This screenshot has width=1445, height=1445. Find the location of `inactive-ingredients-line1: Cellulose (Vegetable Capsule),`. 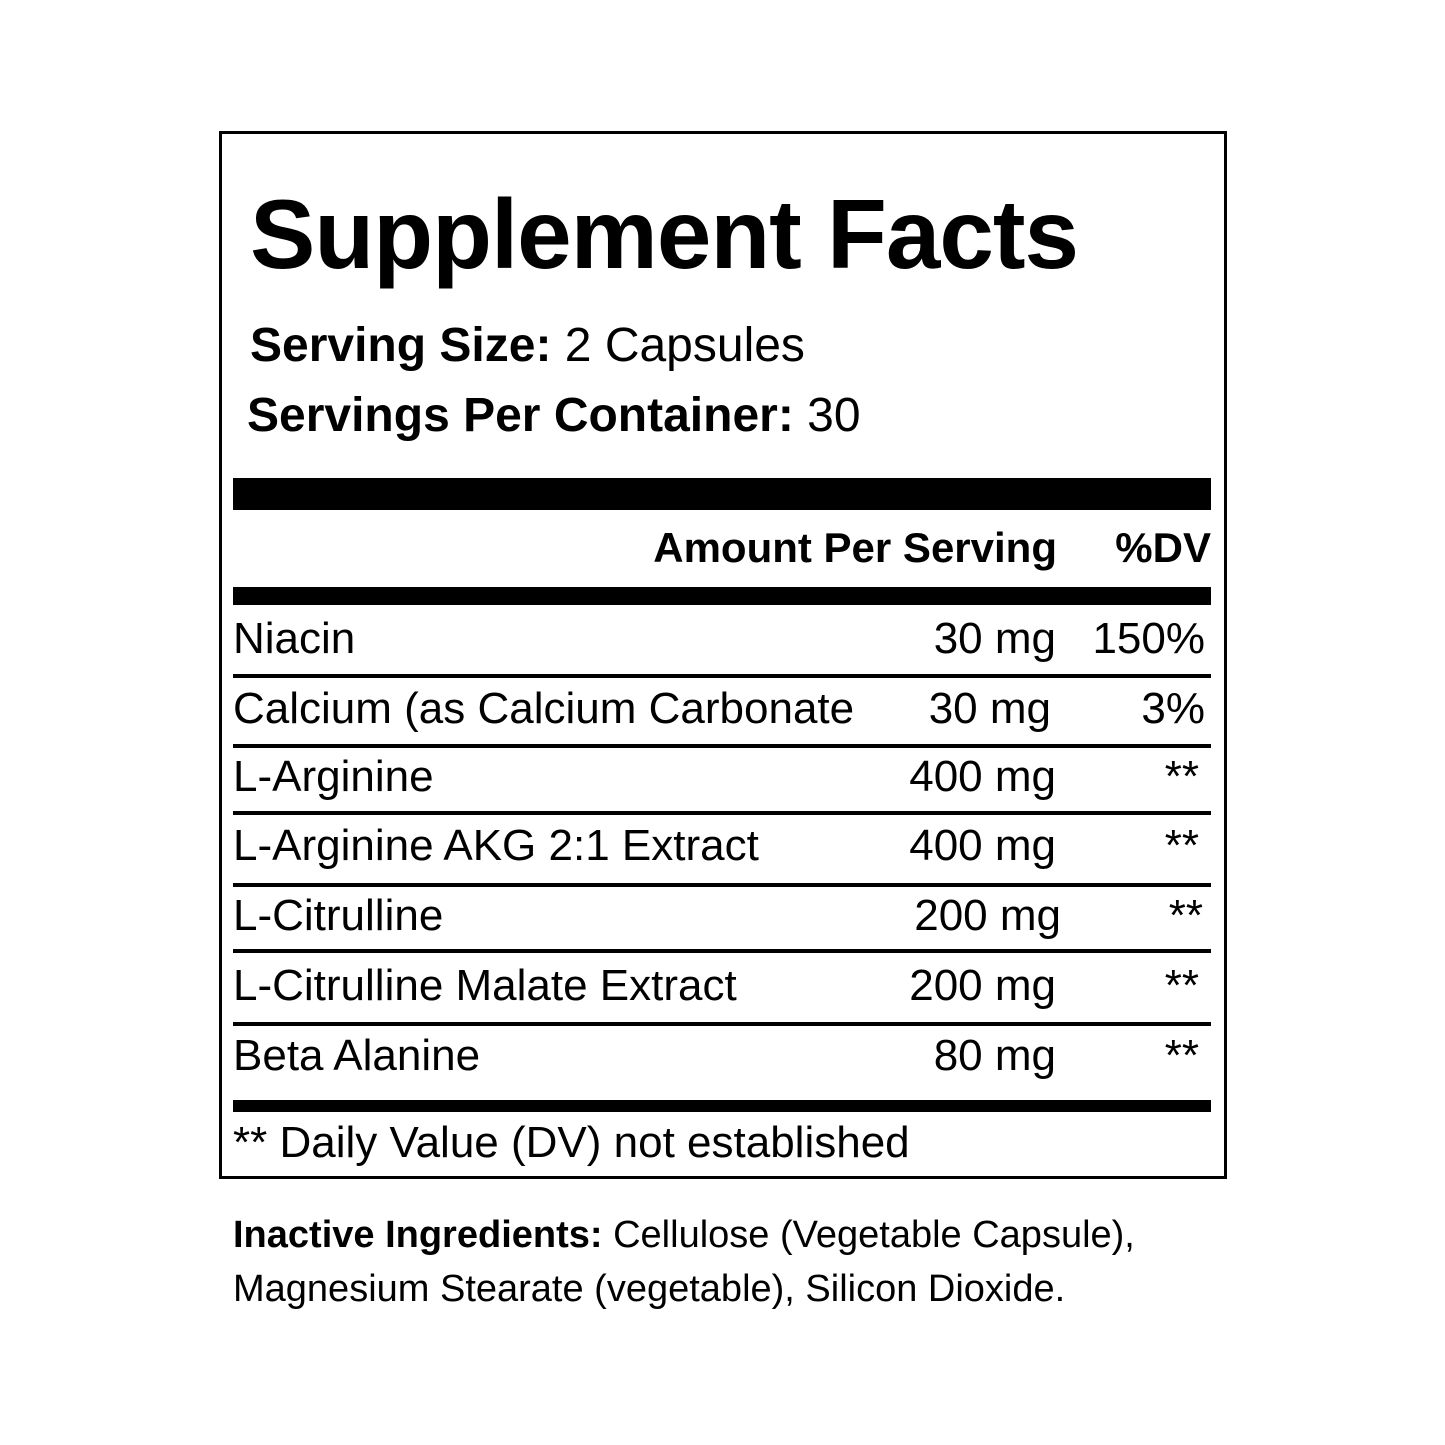

inactive-ingredients-line1: Cellulose (Vegetable Capsule), is located at coordinates (874, 1235).